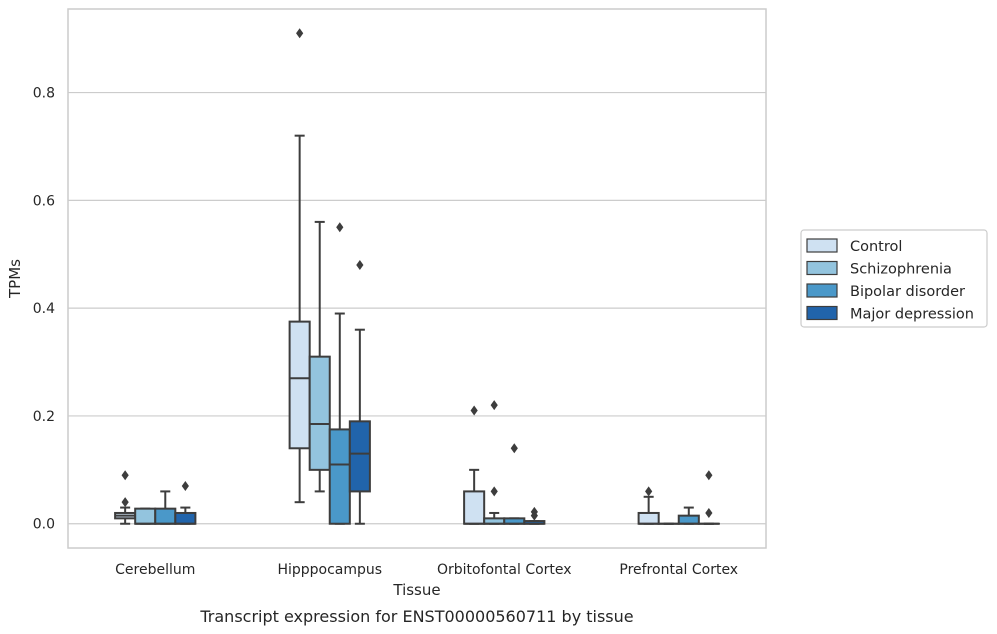 Image resolution: width=997 pixels, height=634 pixels. Describe the element at coordinates (416, 590) in the screenshot. I see `x-axis-label: Tissue` at that location.